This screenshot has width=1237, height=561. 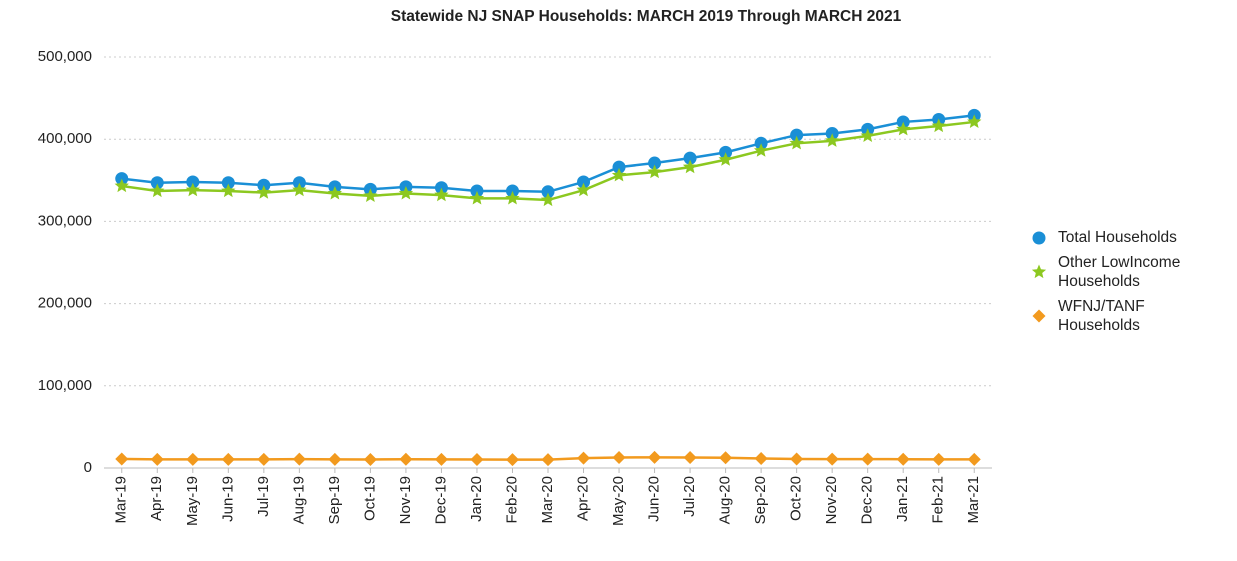 I want to click on y-tick-label: 200,000, so click(x=65, y=303).